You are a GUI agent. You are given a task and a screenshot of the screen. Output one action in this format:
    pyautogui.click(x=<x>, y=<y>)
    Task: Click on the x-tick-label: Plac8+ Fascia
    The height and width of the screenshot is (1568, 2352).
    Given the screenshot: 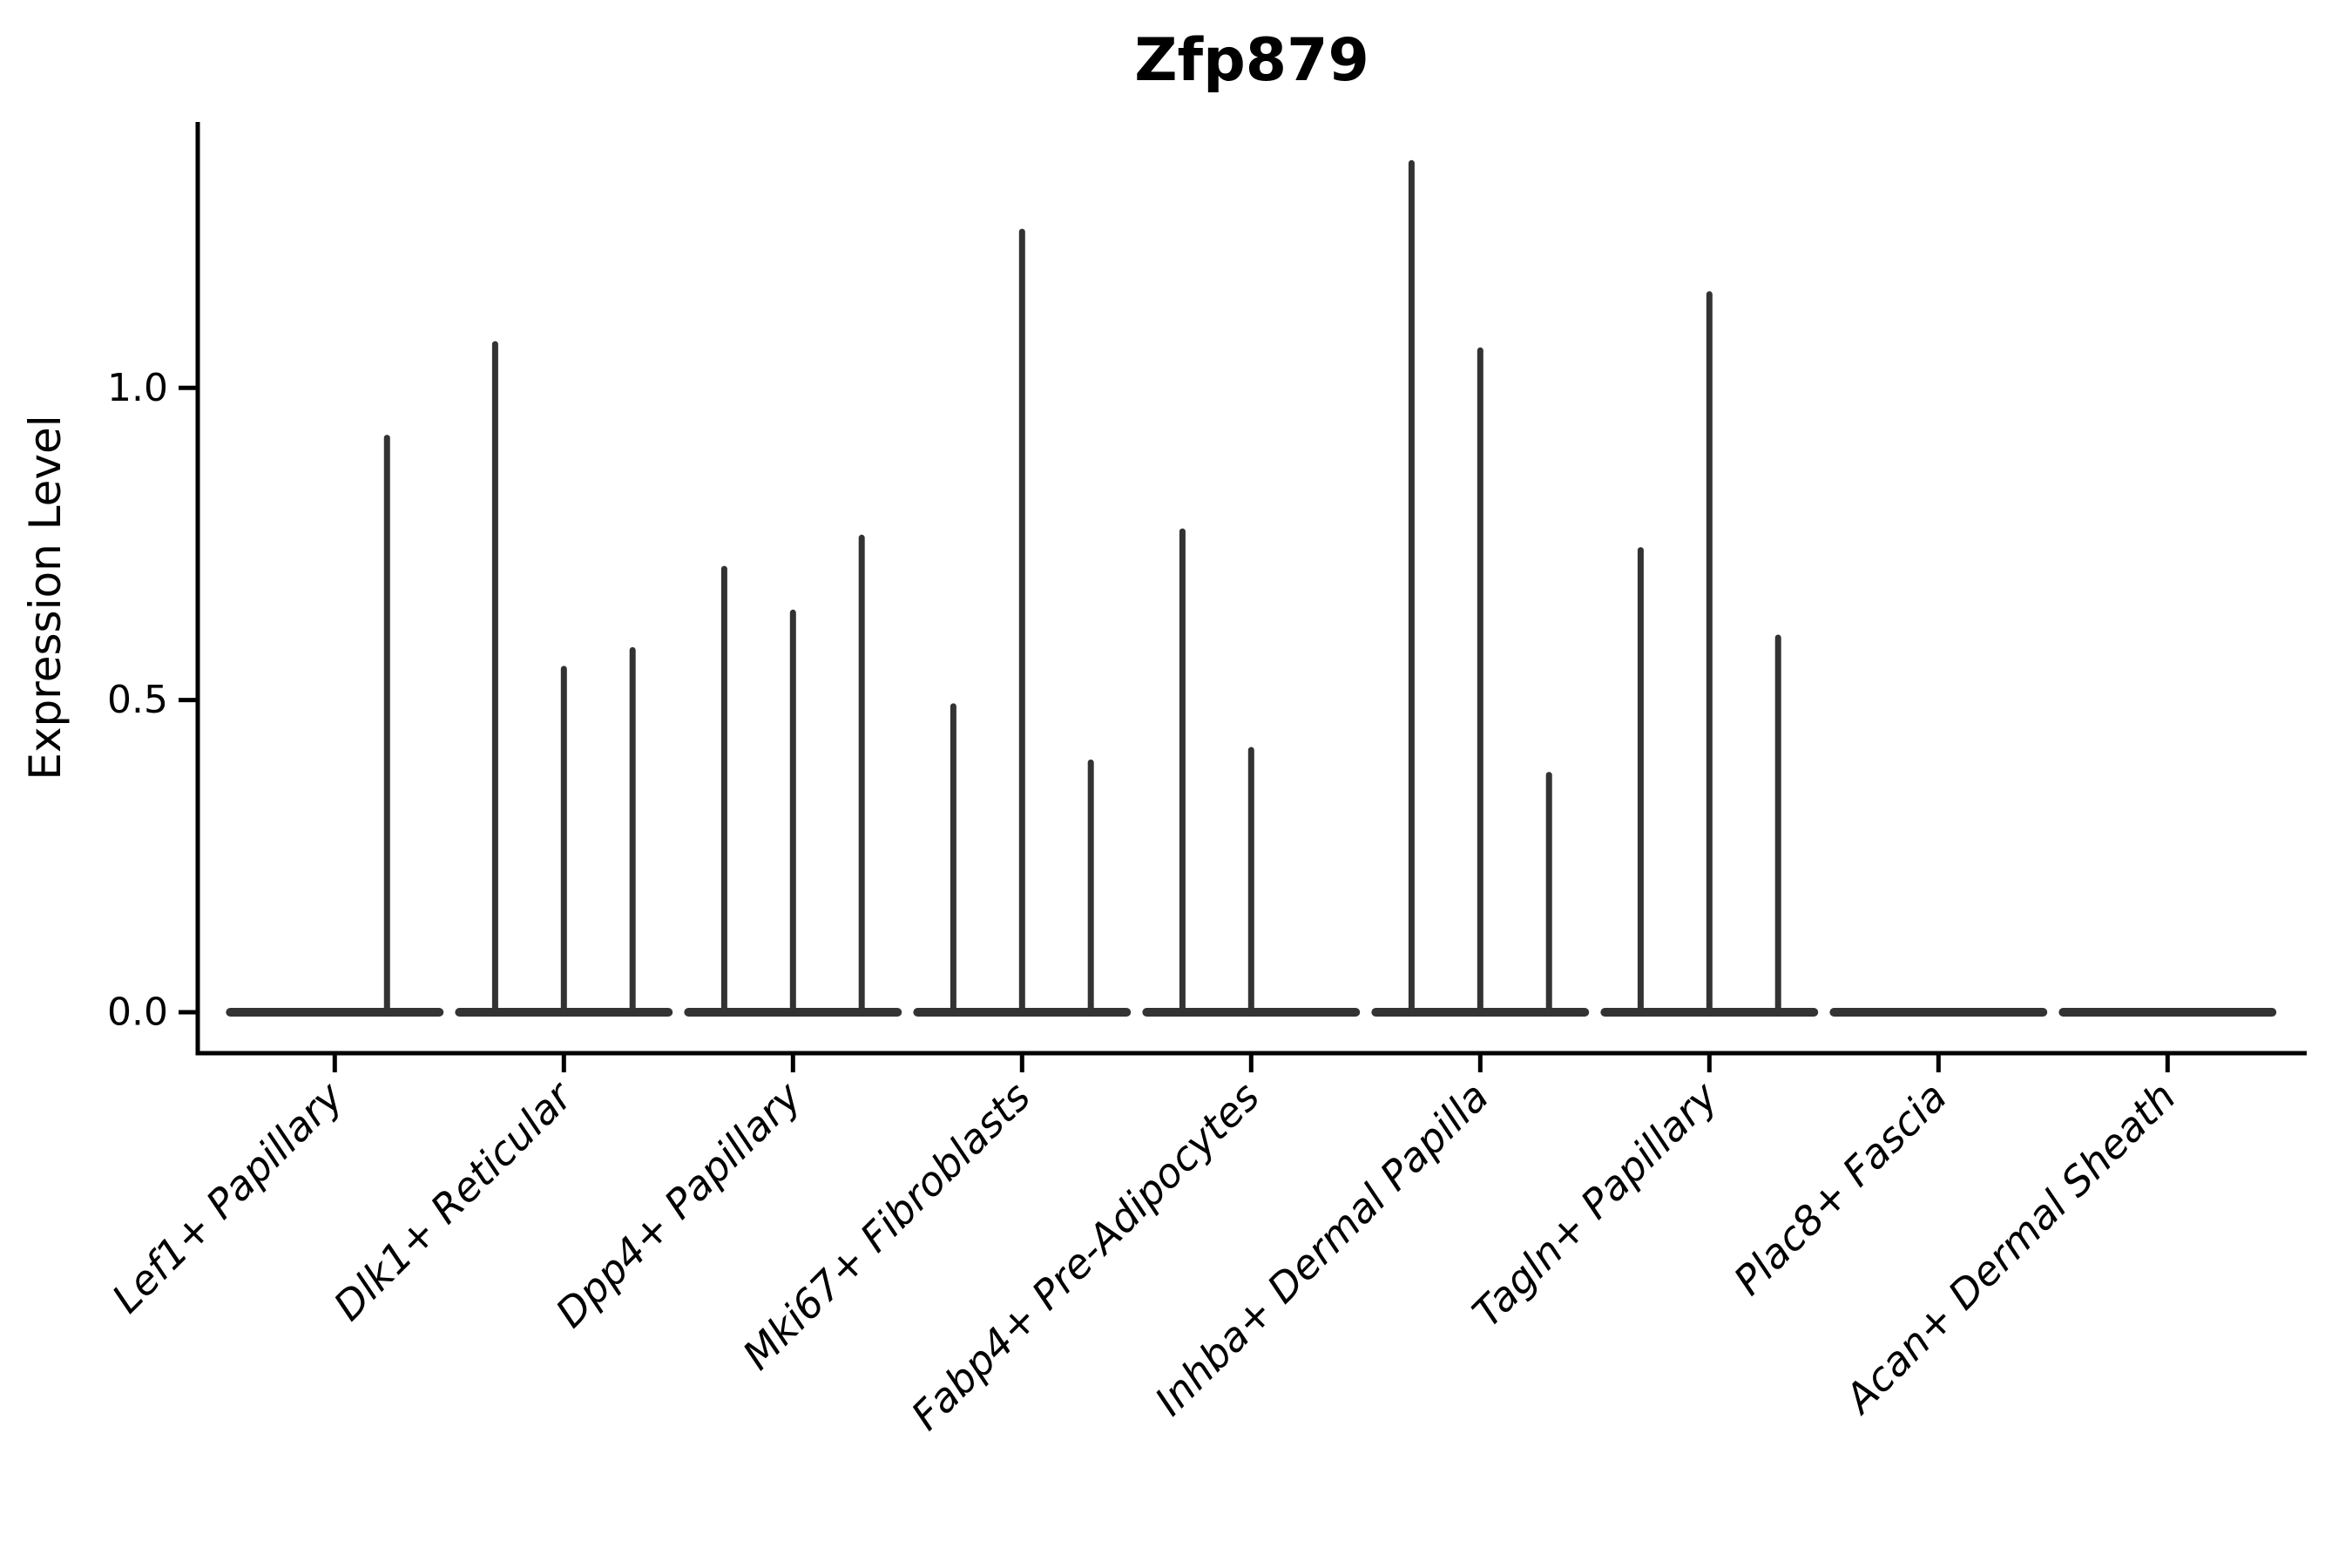 What is the action you would take?
    pyautogui.click(x=1841, y=1188)
    